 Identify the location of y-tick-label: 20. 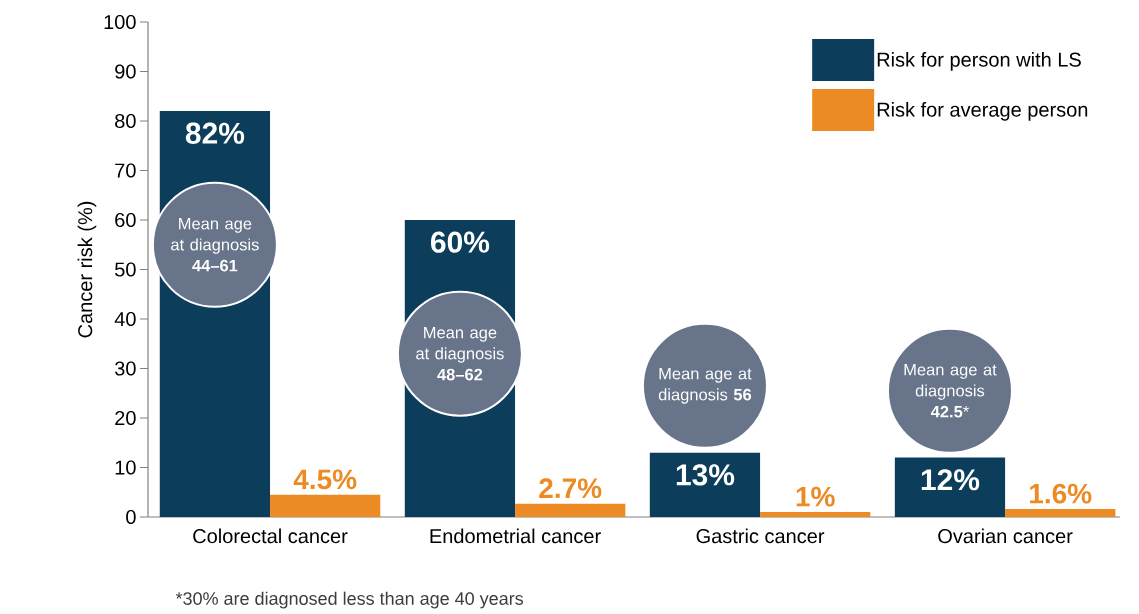
(125, 418).